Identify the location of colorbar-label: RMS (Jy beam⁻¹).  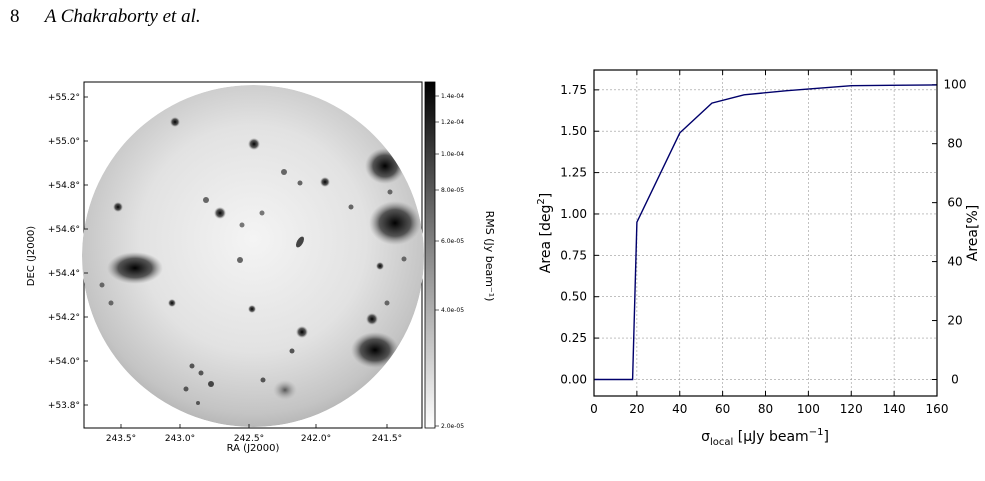
(489, 256).